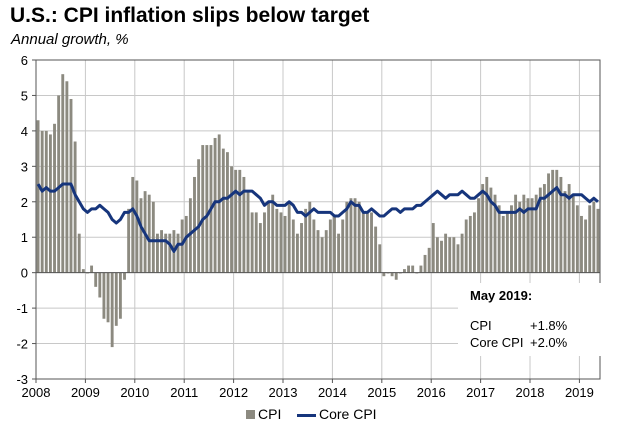  Describe the element at coordinates (270, 414) in the screenshot. I see `legend-label-cpi: CPI` at that location.